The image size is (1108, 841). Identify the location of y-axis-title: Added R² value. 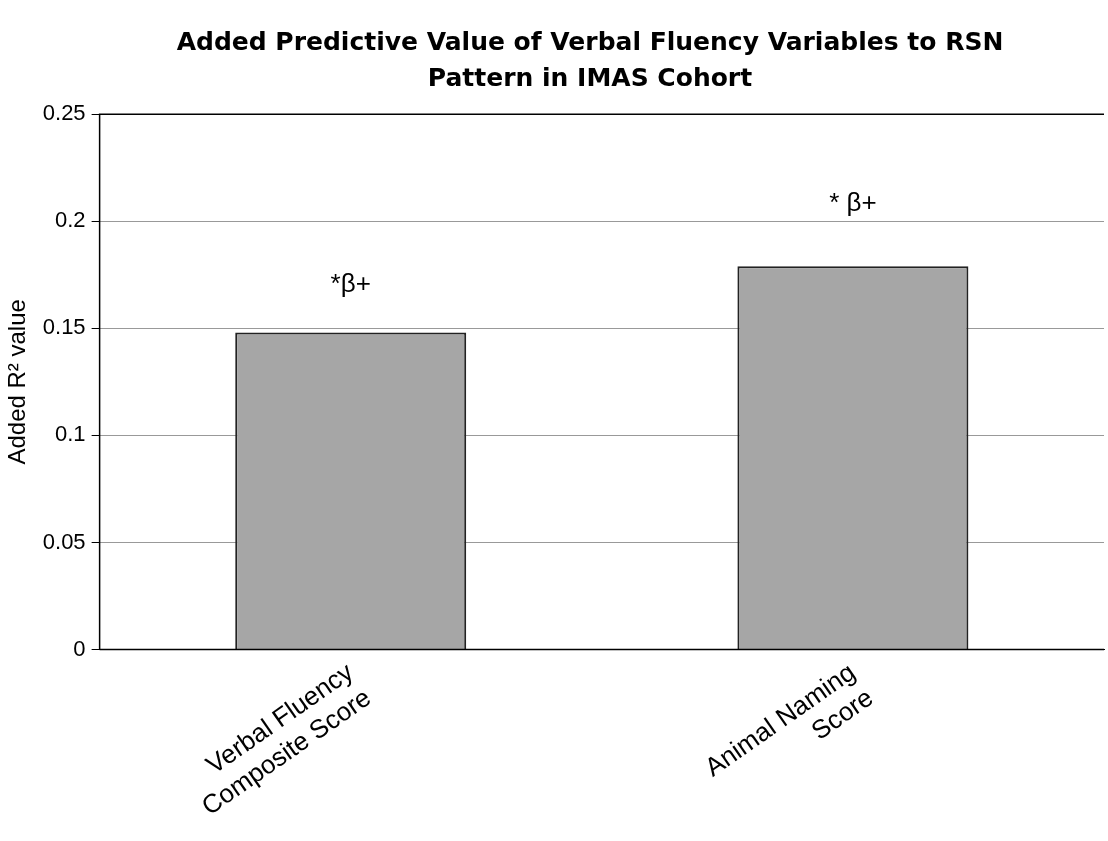
(17, 382).